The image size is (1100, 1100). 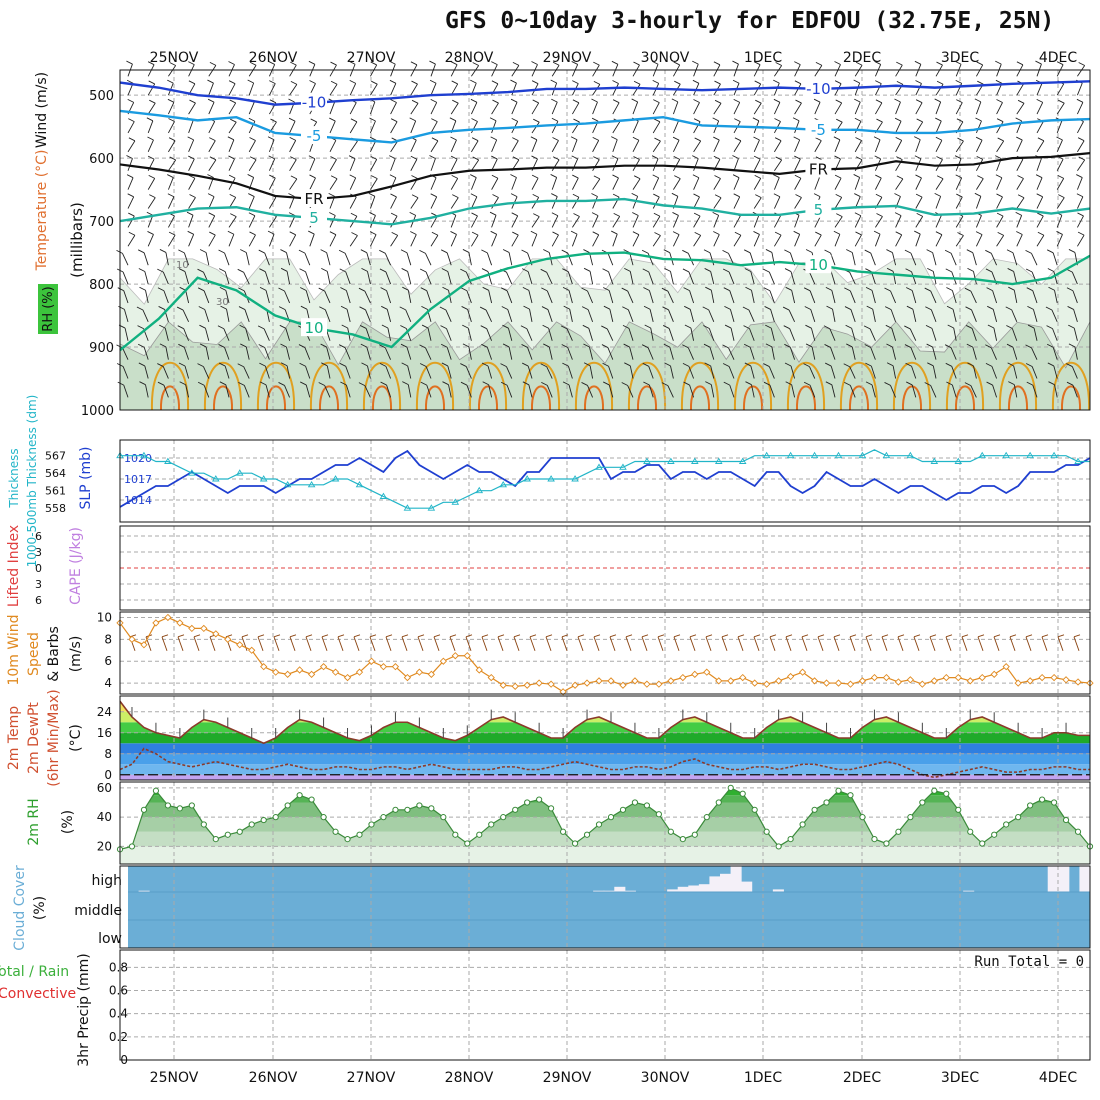 I want to click on precip-panel-frame, so click(x=605, y=1005).